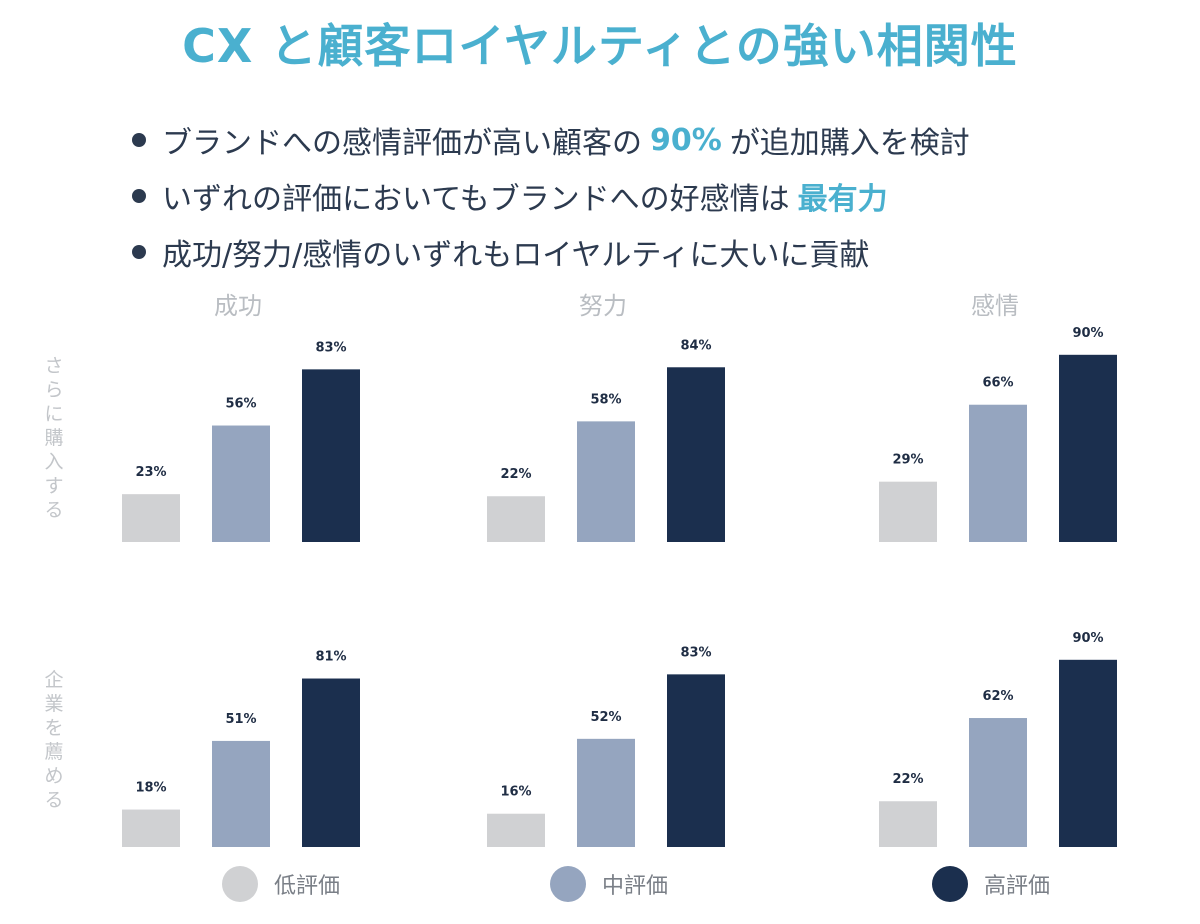 This screenshot has height=924, width=1200. I want to click on legend-swatch-mid, so click(568, 884).